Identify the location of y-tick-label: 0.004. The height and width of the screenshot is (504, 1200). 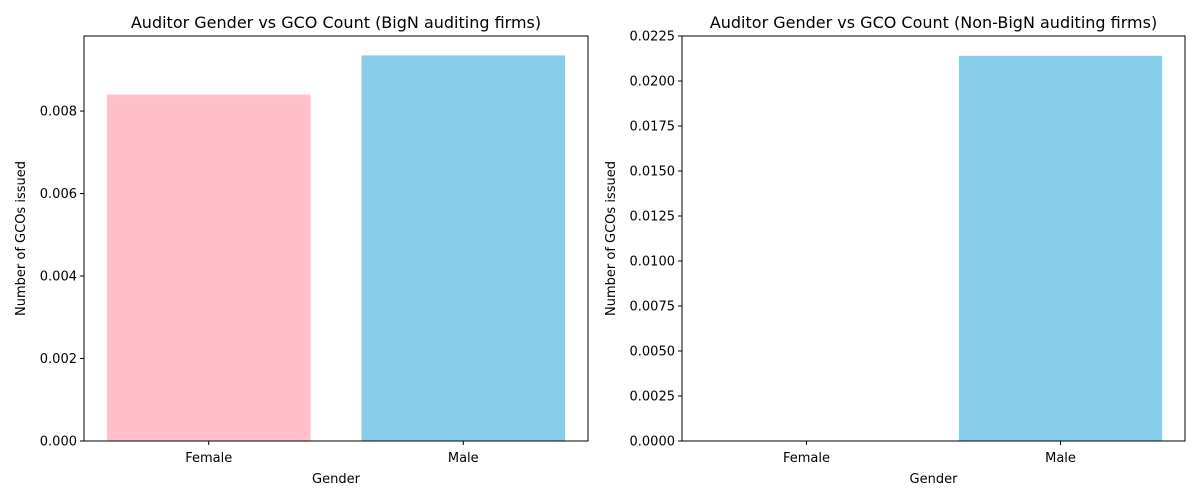
(58, 277).